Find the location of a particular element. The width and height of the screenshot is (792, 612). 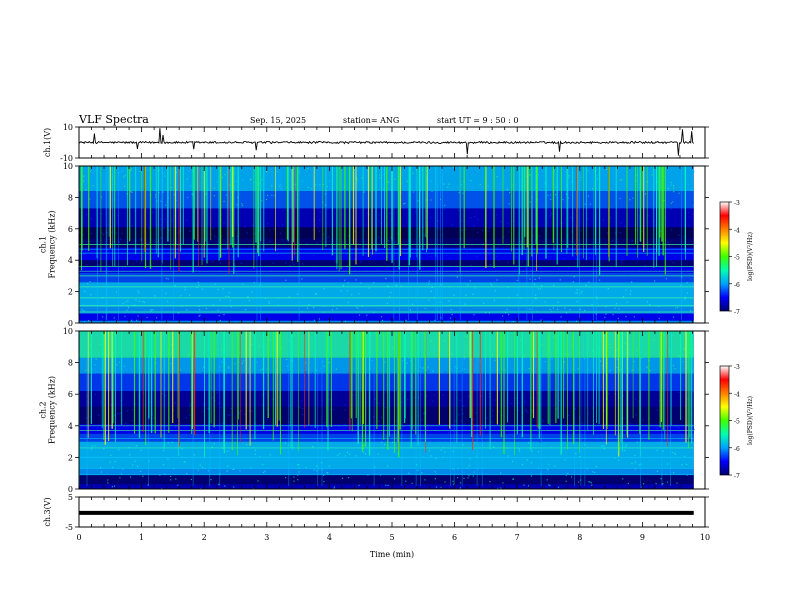

spectrogram-frequency-band is located at coordinates (386, 344).